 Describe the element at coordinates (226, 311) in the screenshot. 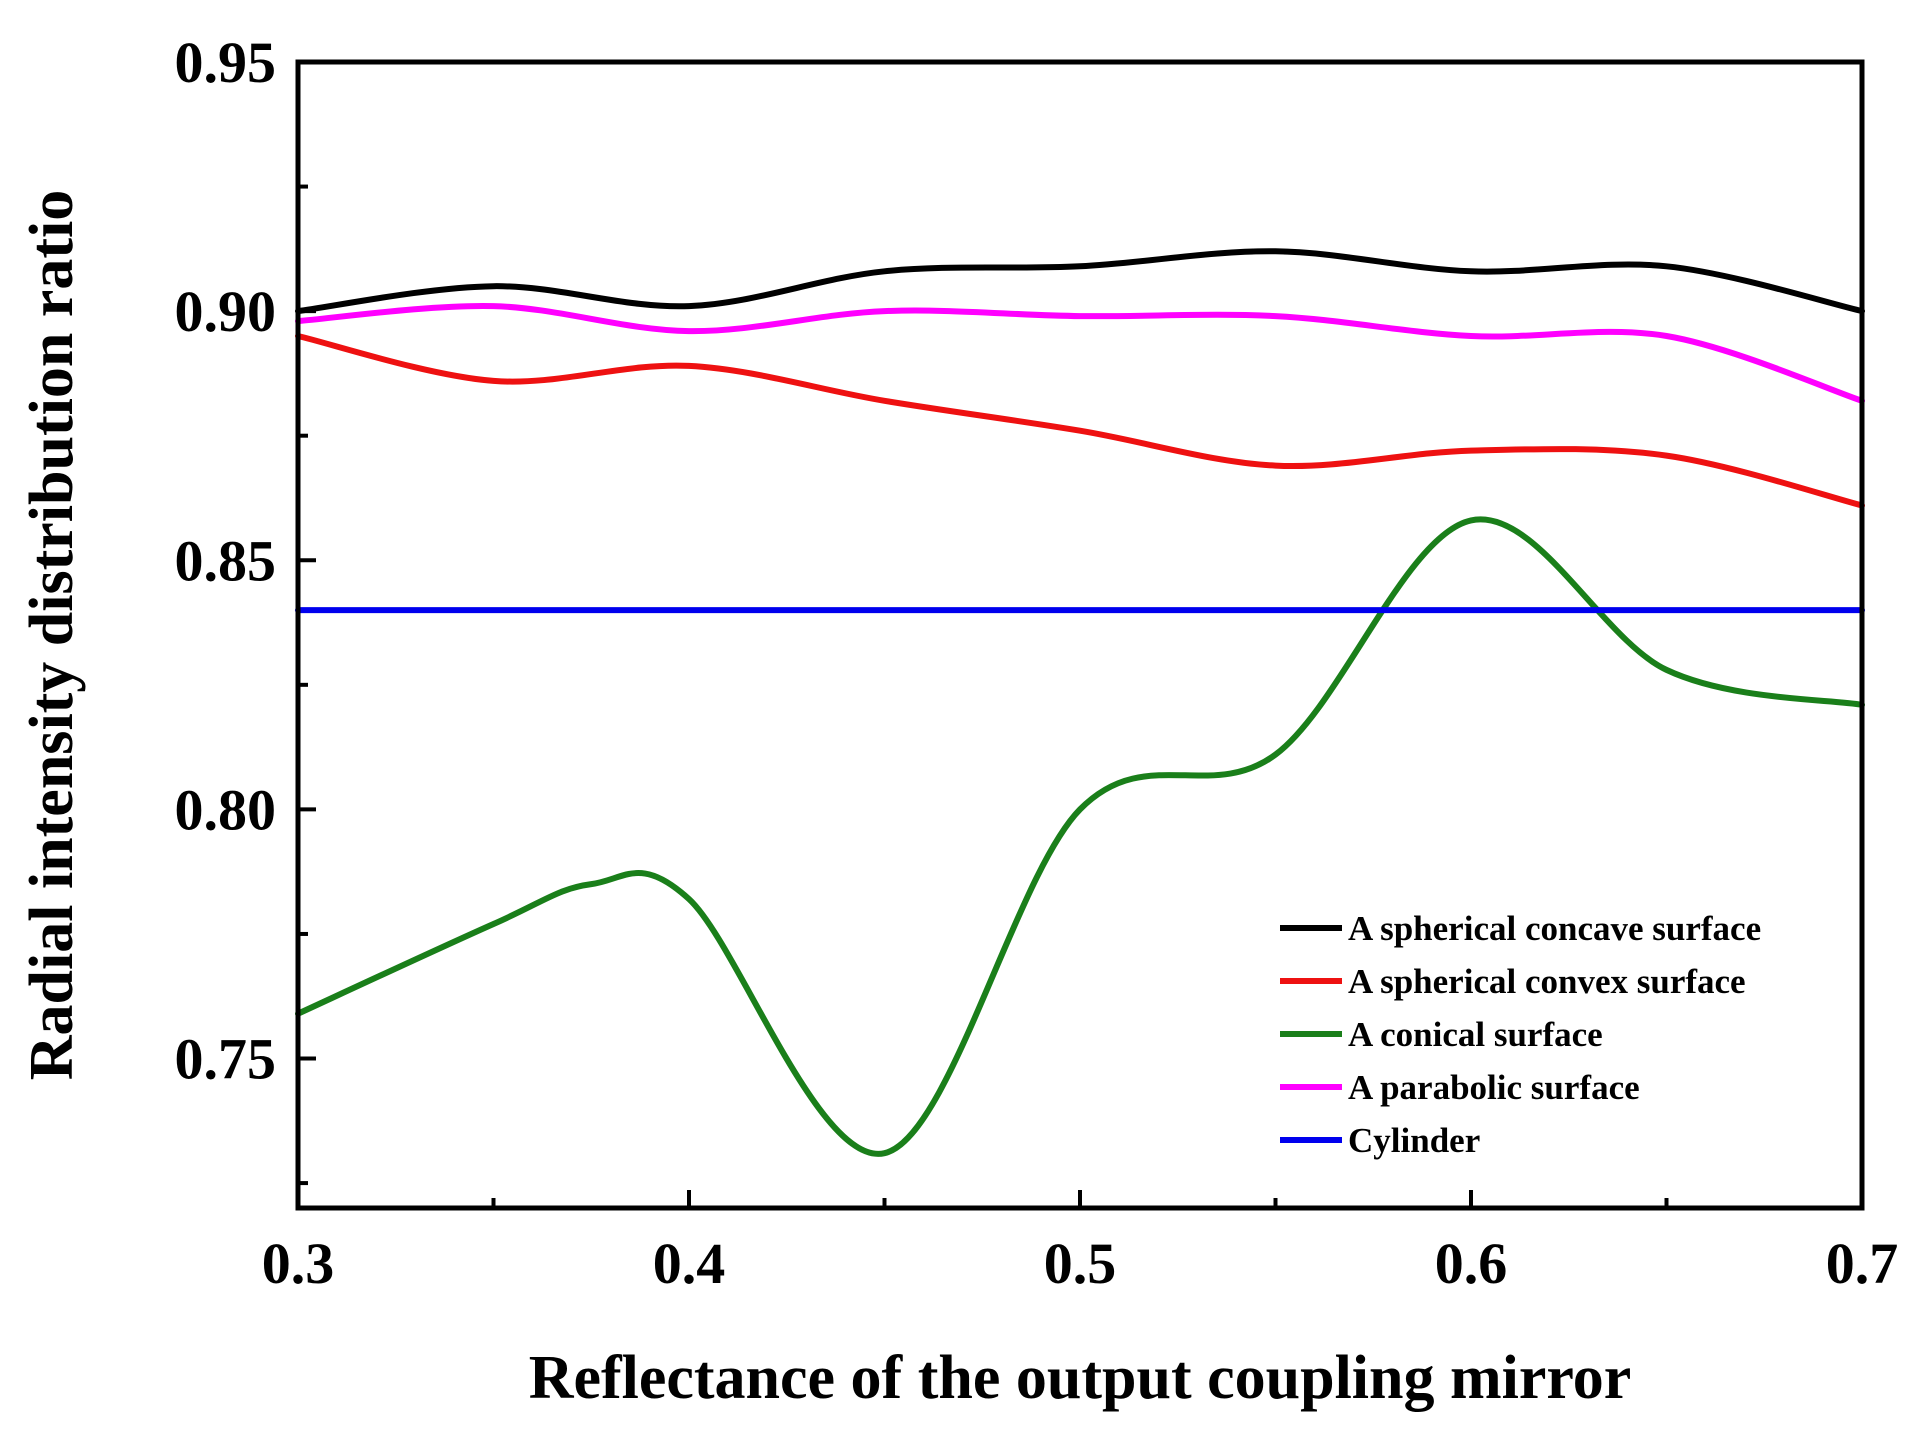

I see `y-tick-label: 0.90` at that location.